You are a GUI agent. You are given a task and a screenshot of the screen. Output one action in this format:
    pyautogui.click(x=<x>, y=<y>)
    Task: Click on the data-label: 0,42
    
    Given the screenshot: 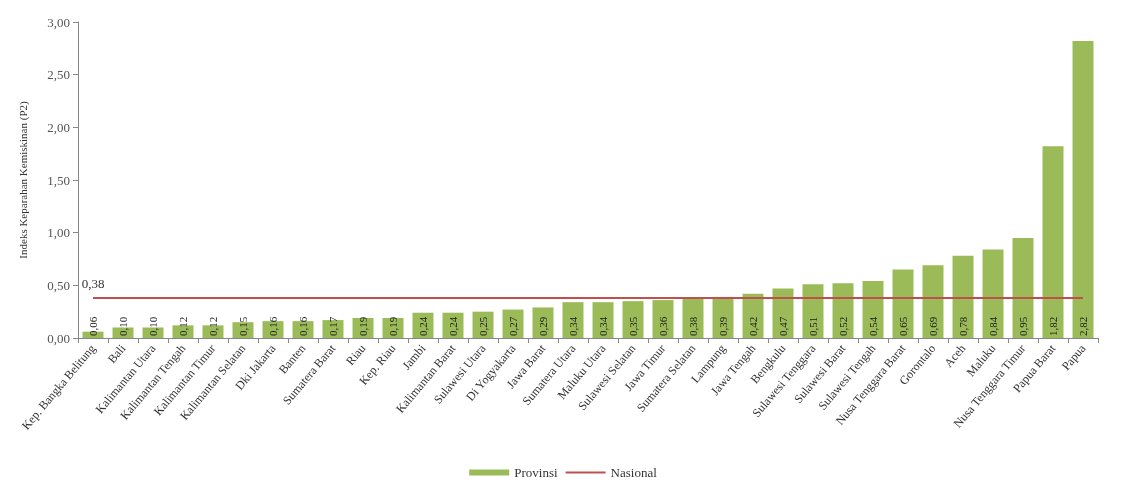 What is the action you would take?
    pyautogui.click(x=753, y=326)
    